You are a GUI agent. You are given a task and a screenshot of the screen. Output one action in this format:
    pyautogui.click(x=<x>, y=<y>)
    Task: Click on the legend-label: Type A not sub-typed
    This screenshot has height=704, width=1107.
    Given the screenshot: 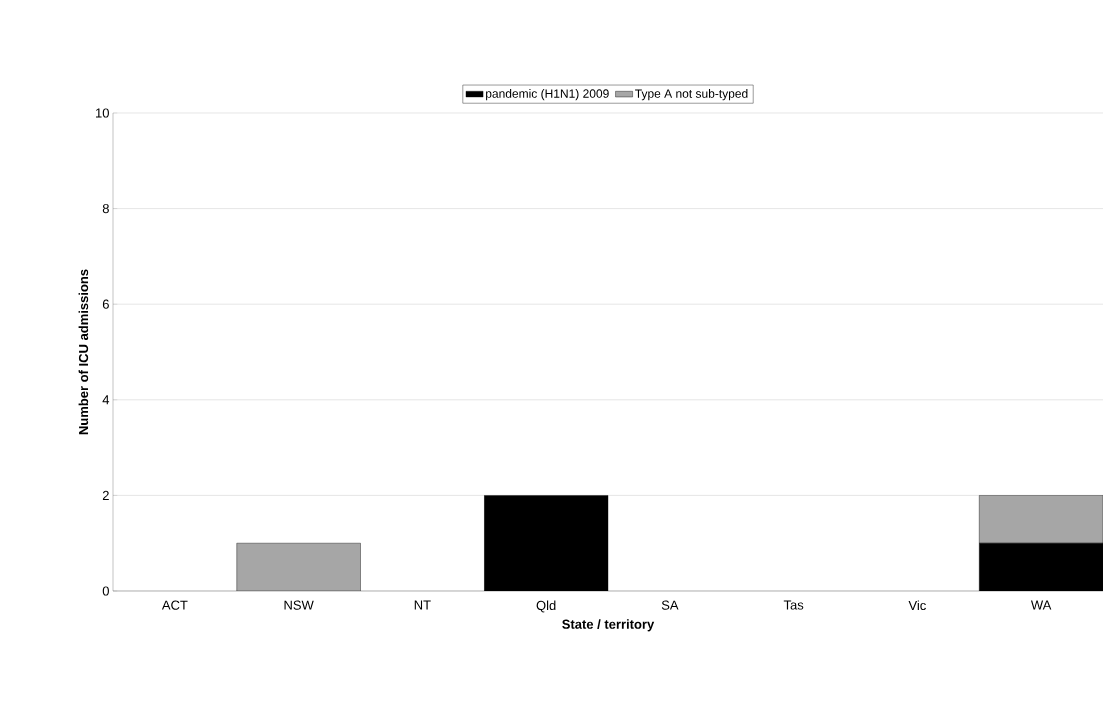 What is the action you would take?
    pyautogui.click(x=691, y=95)
    